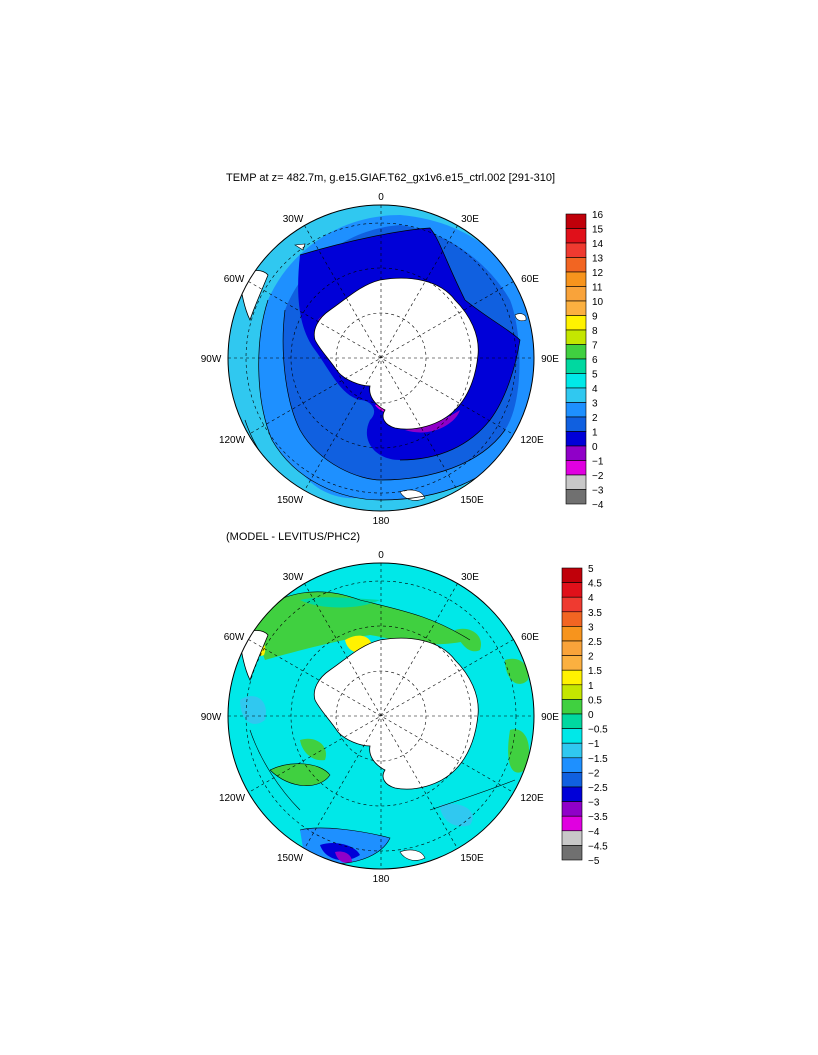 The width and height of the screenshot is (818, 1055). What do you see at coordinates (595, 700) in the screenshot?
I see `colorbar-tick-label: 0.5` at bounding box center [595, 700].